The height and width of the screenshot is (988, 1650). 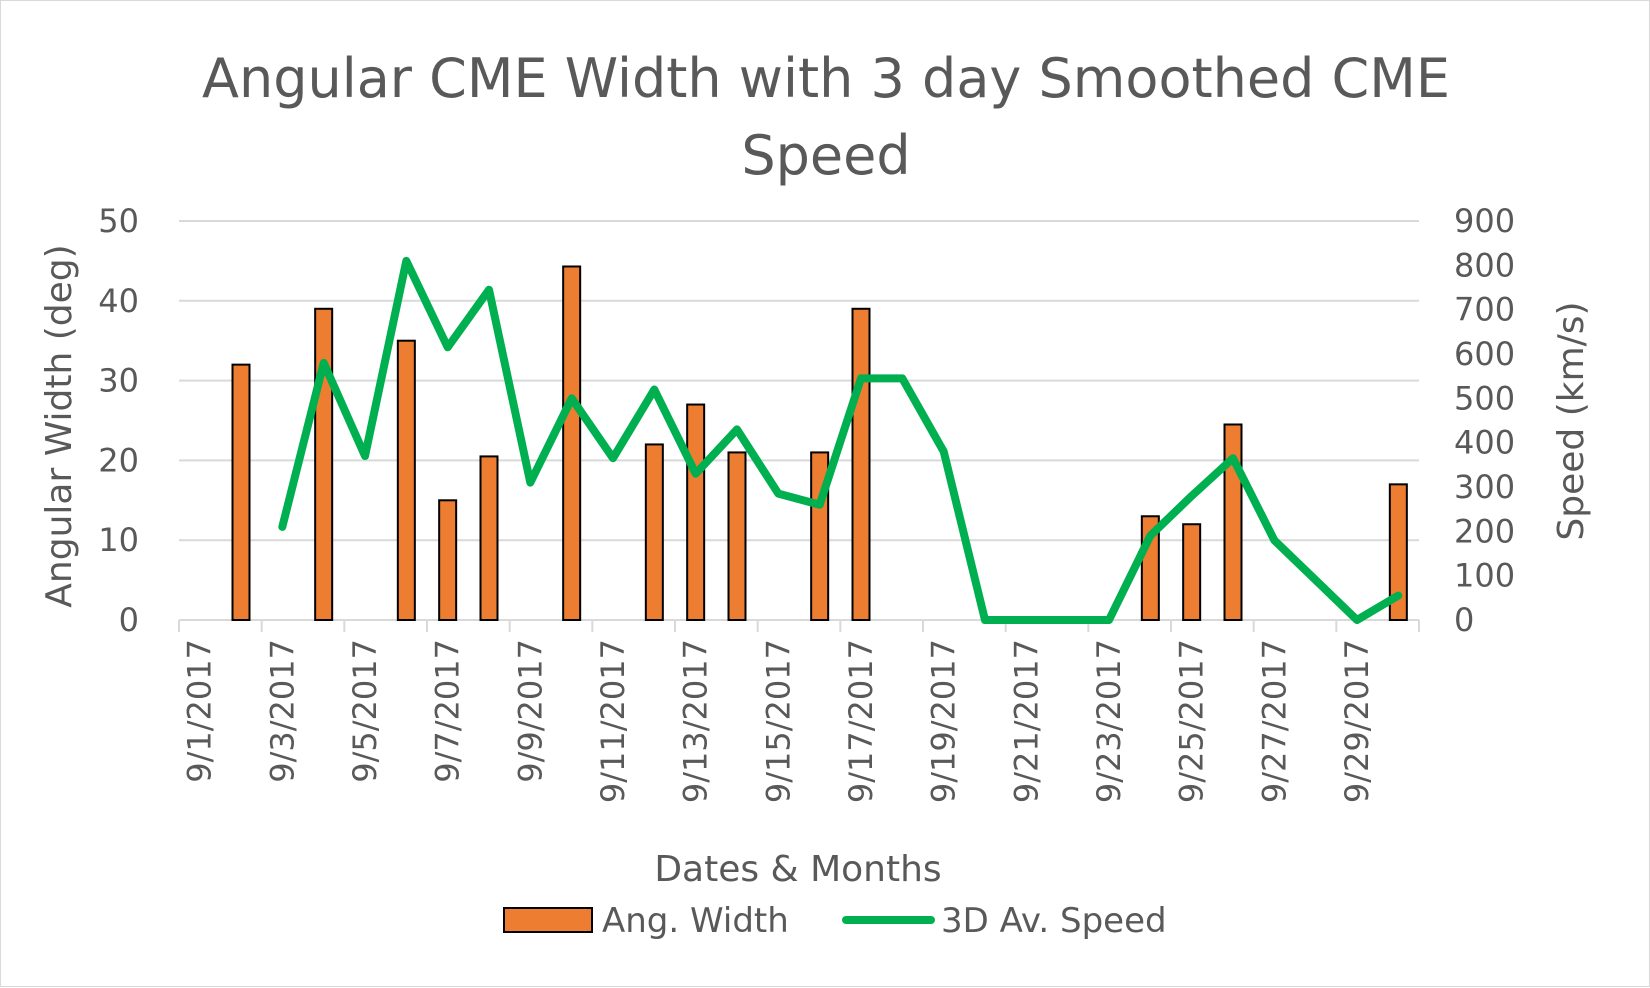 I want to click on left-tick-label: 30, so click(x=118, y=381).